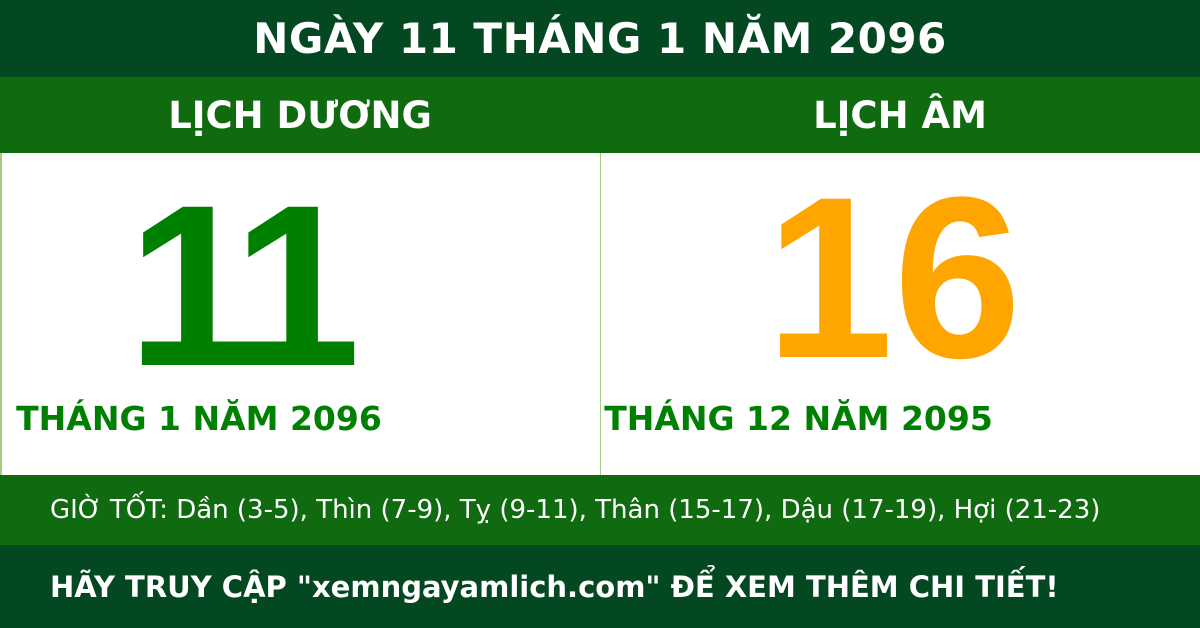 Image resolution: width=1200 pixels, height=628 pixels. I want to click on solar-month-year: THÁNG 1 NĂM 2096, so click(199, 418).